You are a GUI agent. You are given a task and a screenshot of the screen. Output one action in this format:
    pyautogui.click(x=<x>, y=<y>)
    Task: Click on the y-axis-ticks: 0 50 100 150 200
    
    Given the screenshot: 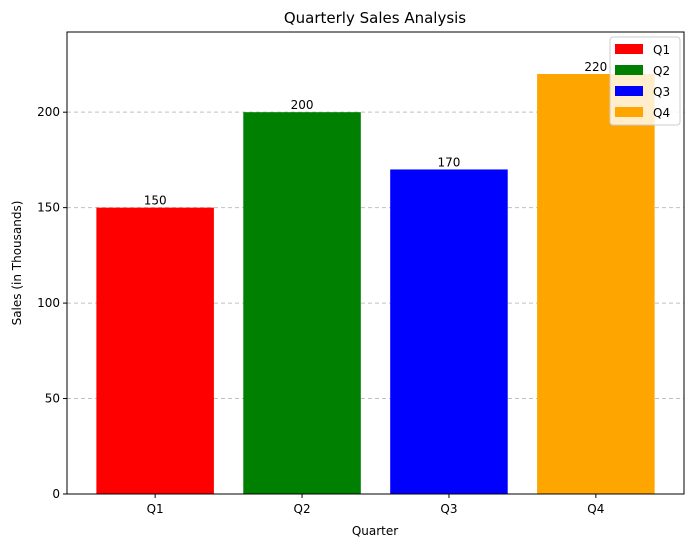 What is the action you would take?
    pyautogui.click(x=52, y=303)
    